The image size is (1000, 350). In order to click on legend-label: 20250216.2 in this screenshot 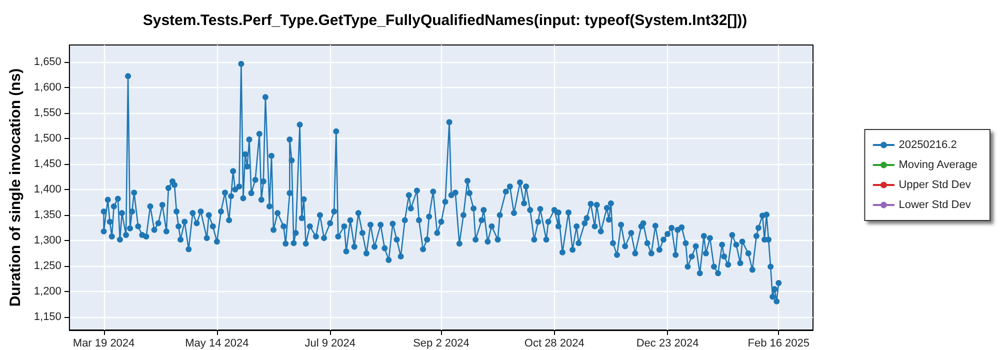, I will do `click(927, 145)`.